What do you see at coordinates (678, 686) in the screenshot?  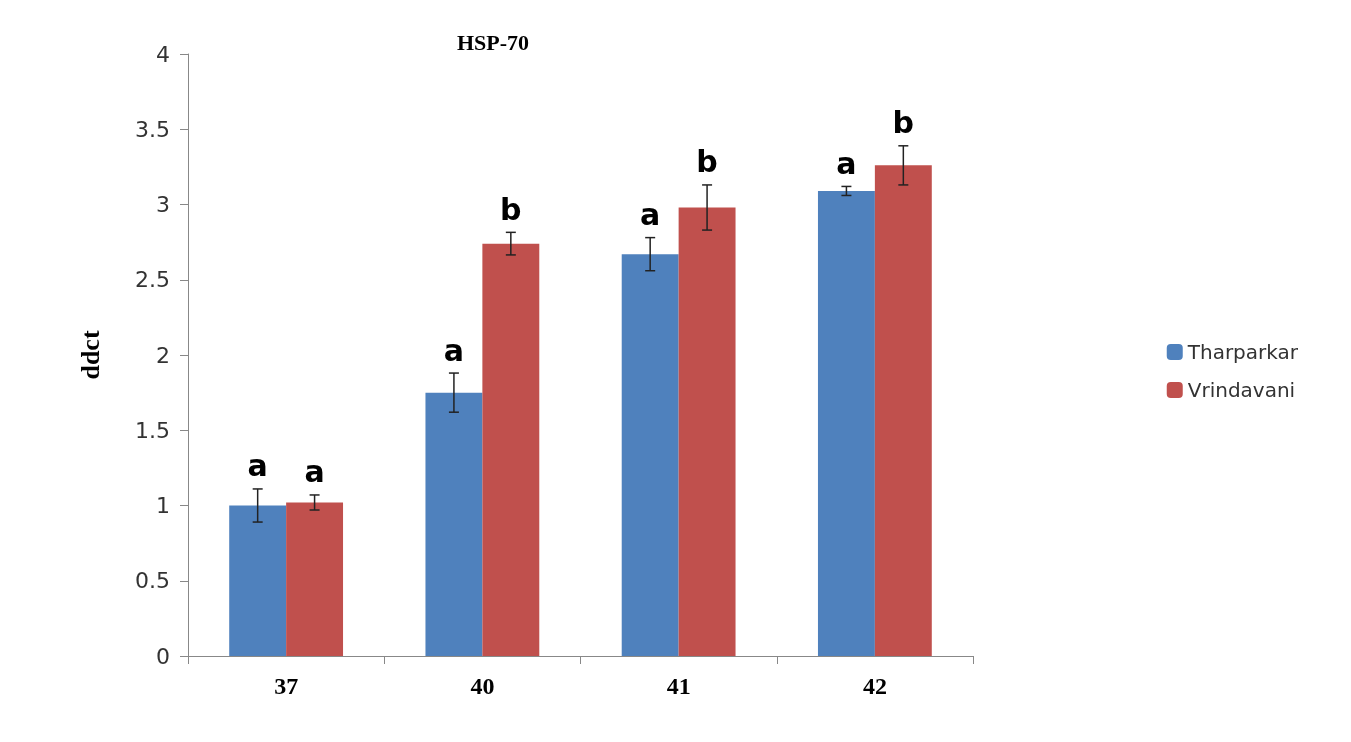 I see `x-tick-label: 41` at bounding box center [678, 686].